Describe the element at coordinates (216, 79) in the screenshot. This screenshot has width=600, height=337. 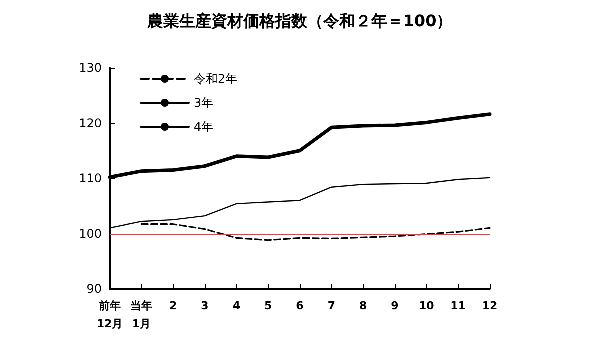
I see `legend-label: 令和2年` at that location.